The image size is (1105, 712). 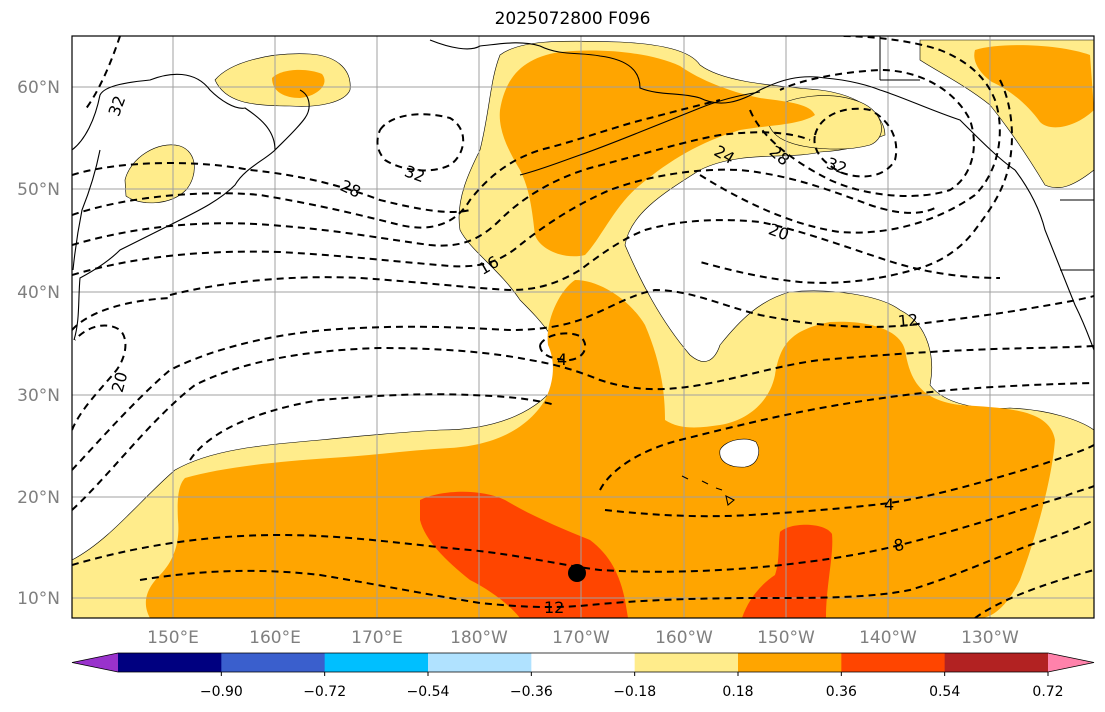 I want to click on lat-axis: 60°N 50°N 40°N 30°N 20°N 10°N, so click(x=38, y=343).